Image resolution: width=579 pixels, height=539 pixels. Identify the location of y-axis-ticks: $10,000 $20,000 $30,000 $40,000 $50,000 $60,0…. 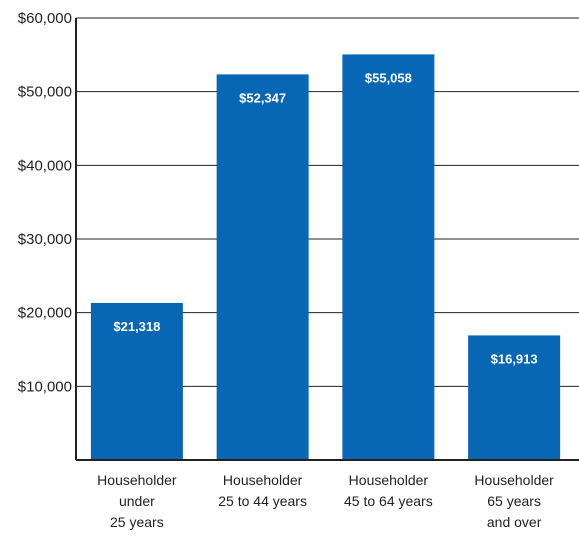
(45, 202).